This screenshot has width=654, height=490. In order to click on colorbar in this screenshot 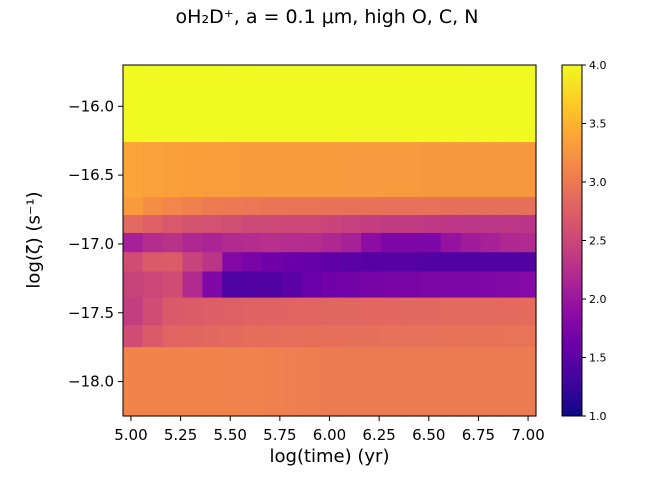, I will do `click(572, 240)`.